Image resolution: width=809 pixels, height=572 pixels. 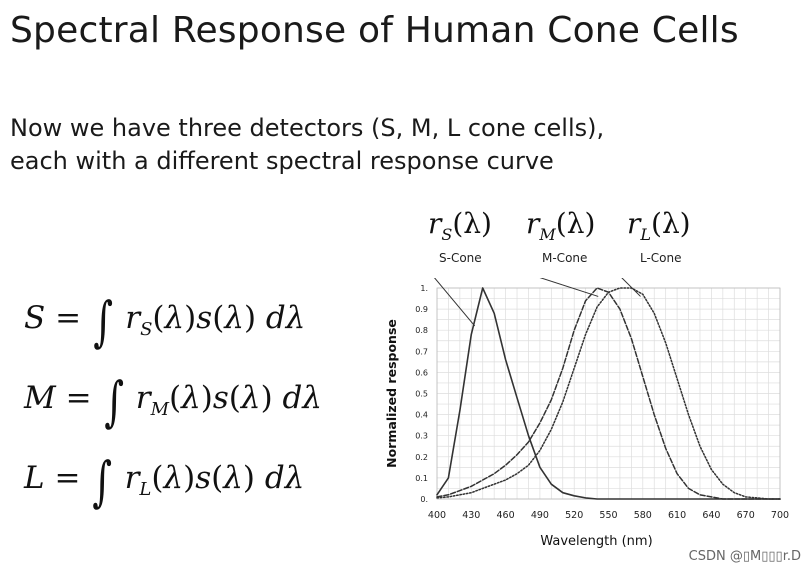 What do you see at coordinates (643, 515) in the screenshot?
I see `x-tick-label: 580` at bounding box center [643, 515].